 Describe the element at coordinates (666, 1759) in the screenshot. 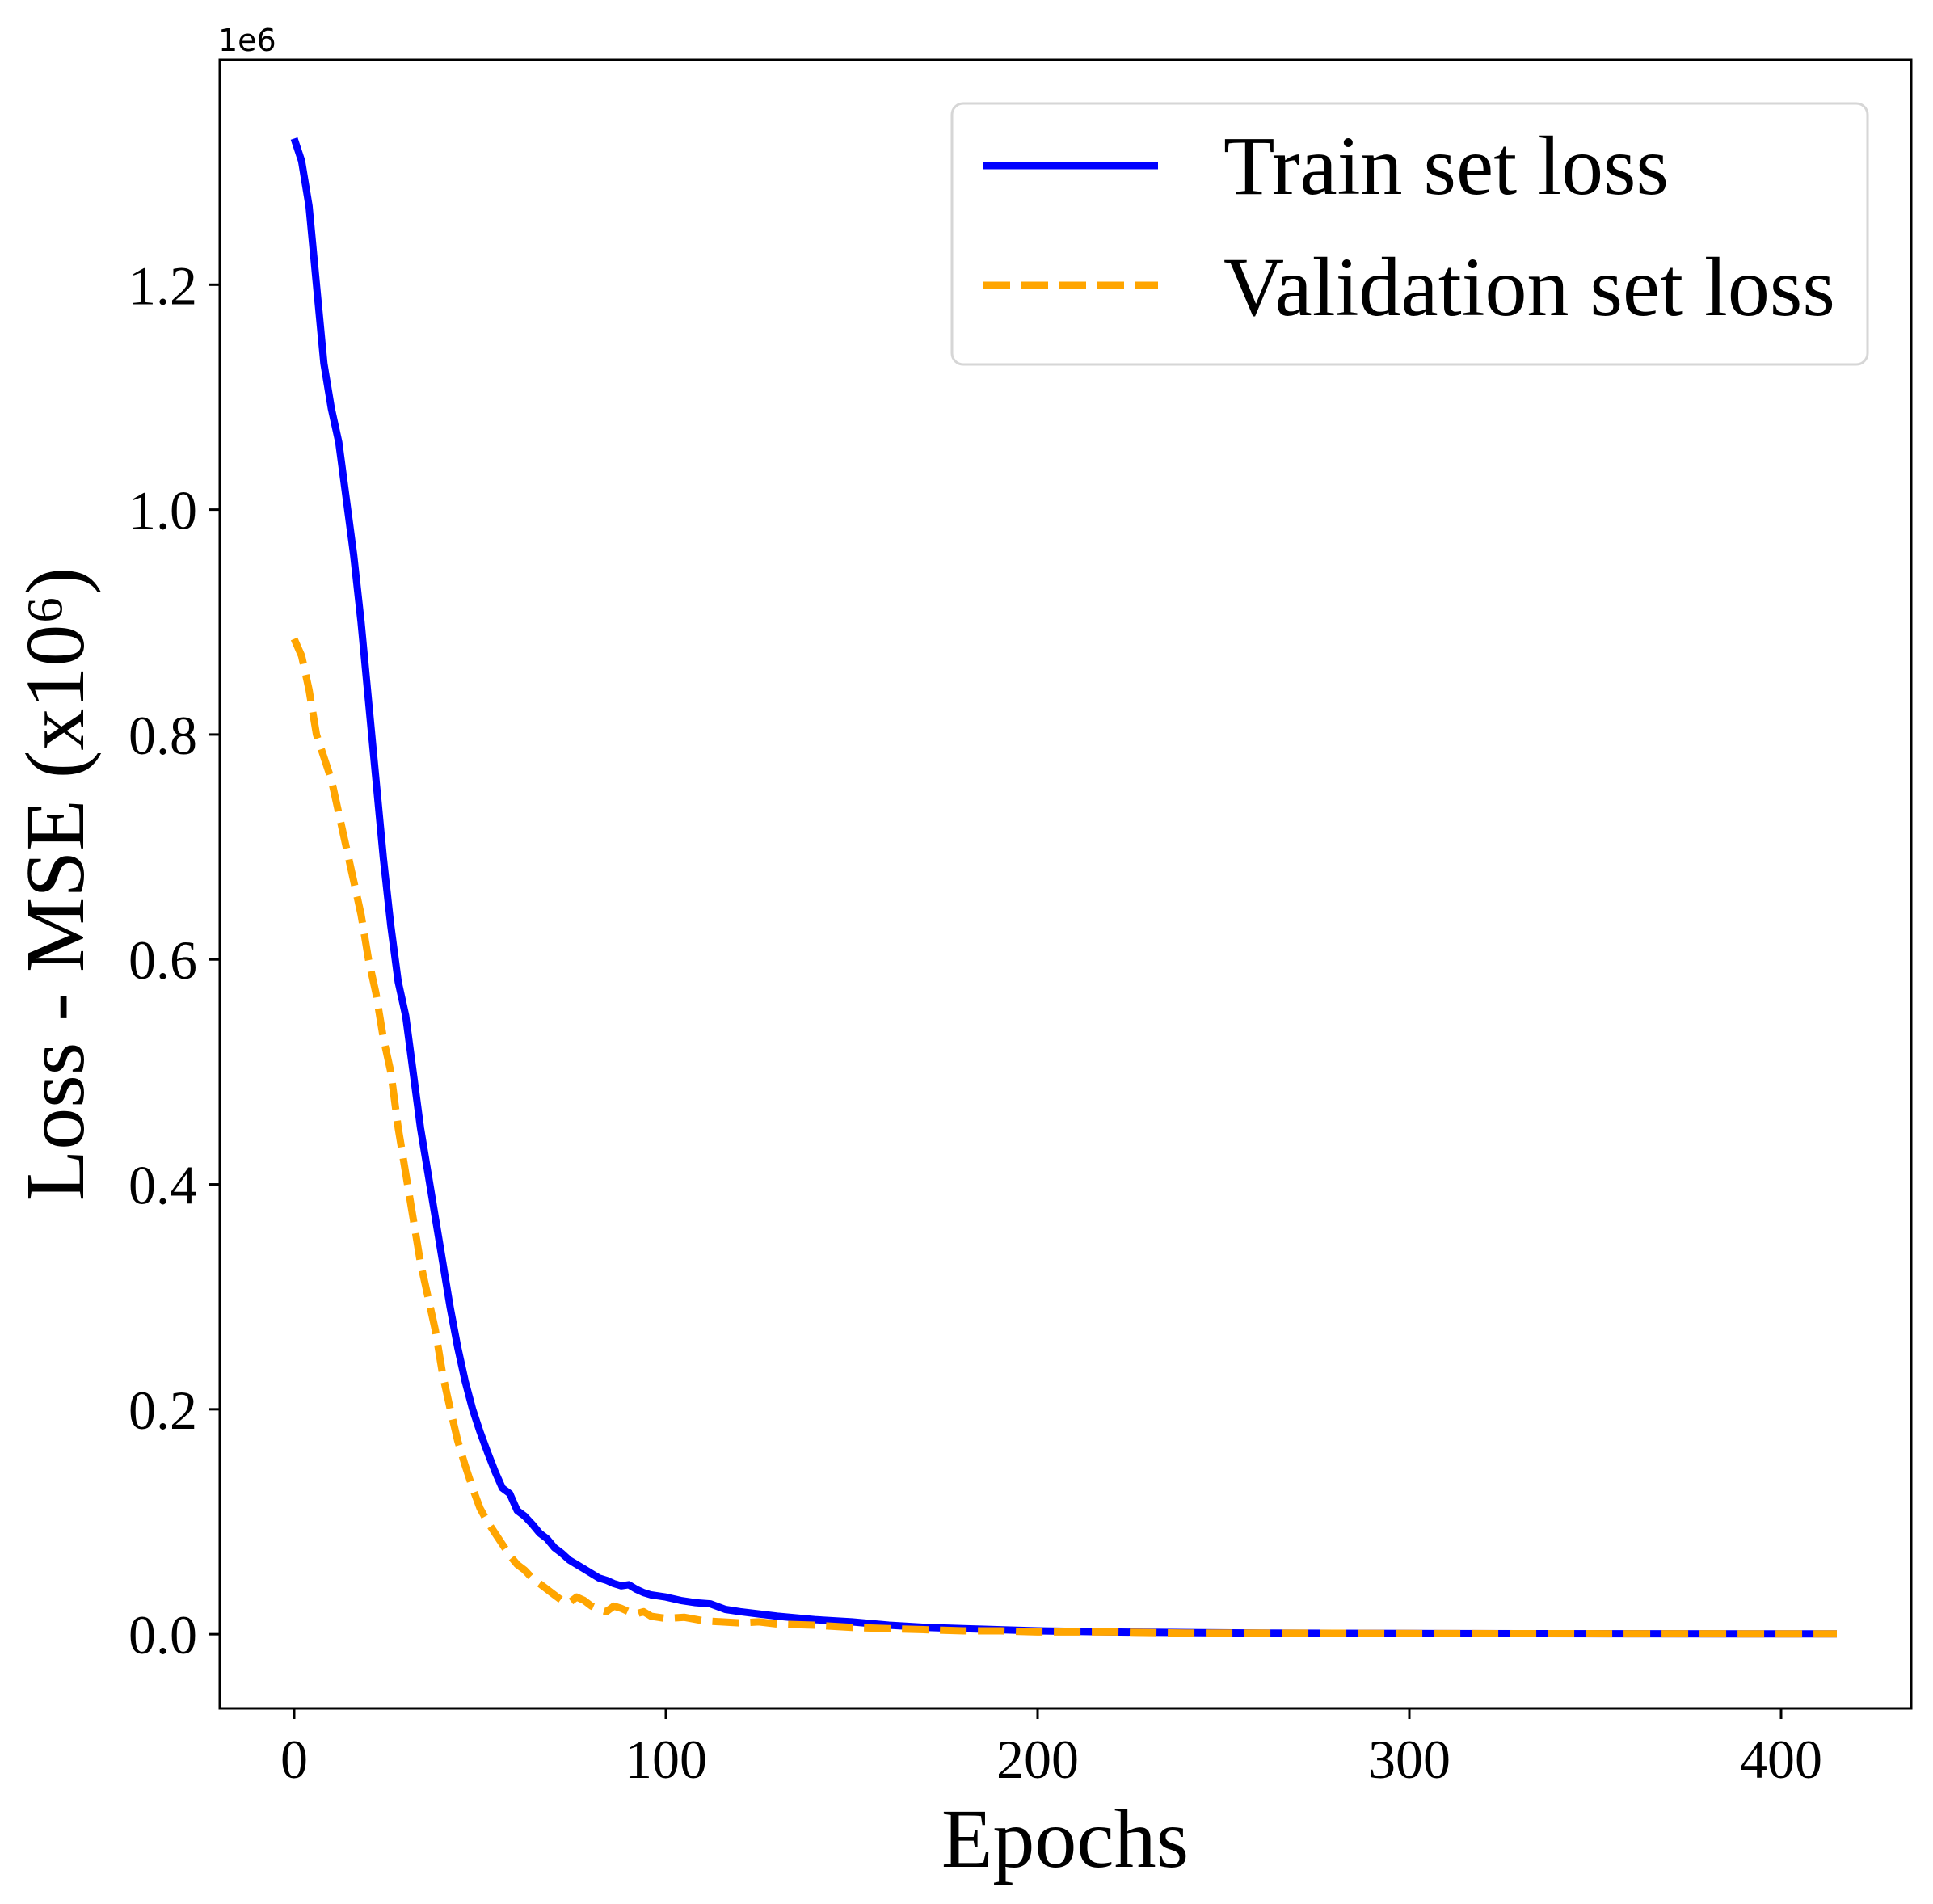

I see `x-tick-label: 100` at that location.